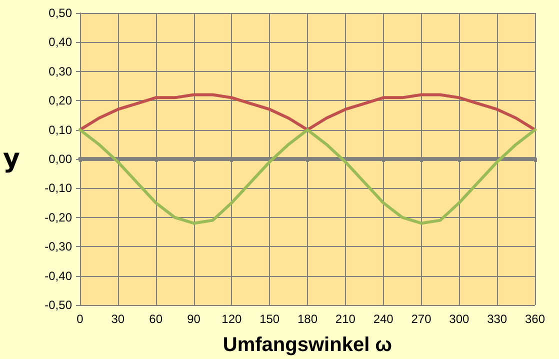 Image resolution: width=559 pixels, height=359 pixels. I want to click on y-axis-title: y, so click(11, 159).